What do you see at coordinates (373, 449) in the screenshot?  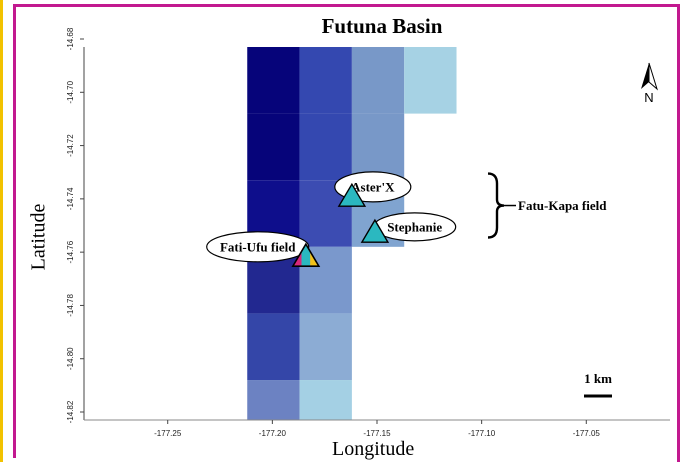 I see `x-axis-label: Longitude` at bounding box center [373, 449].